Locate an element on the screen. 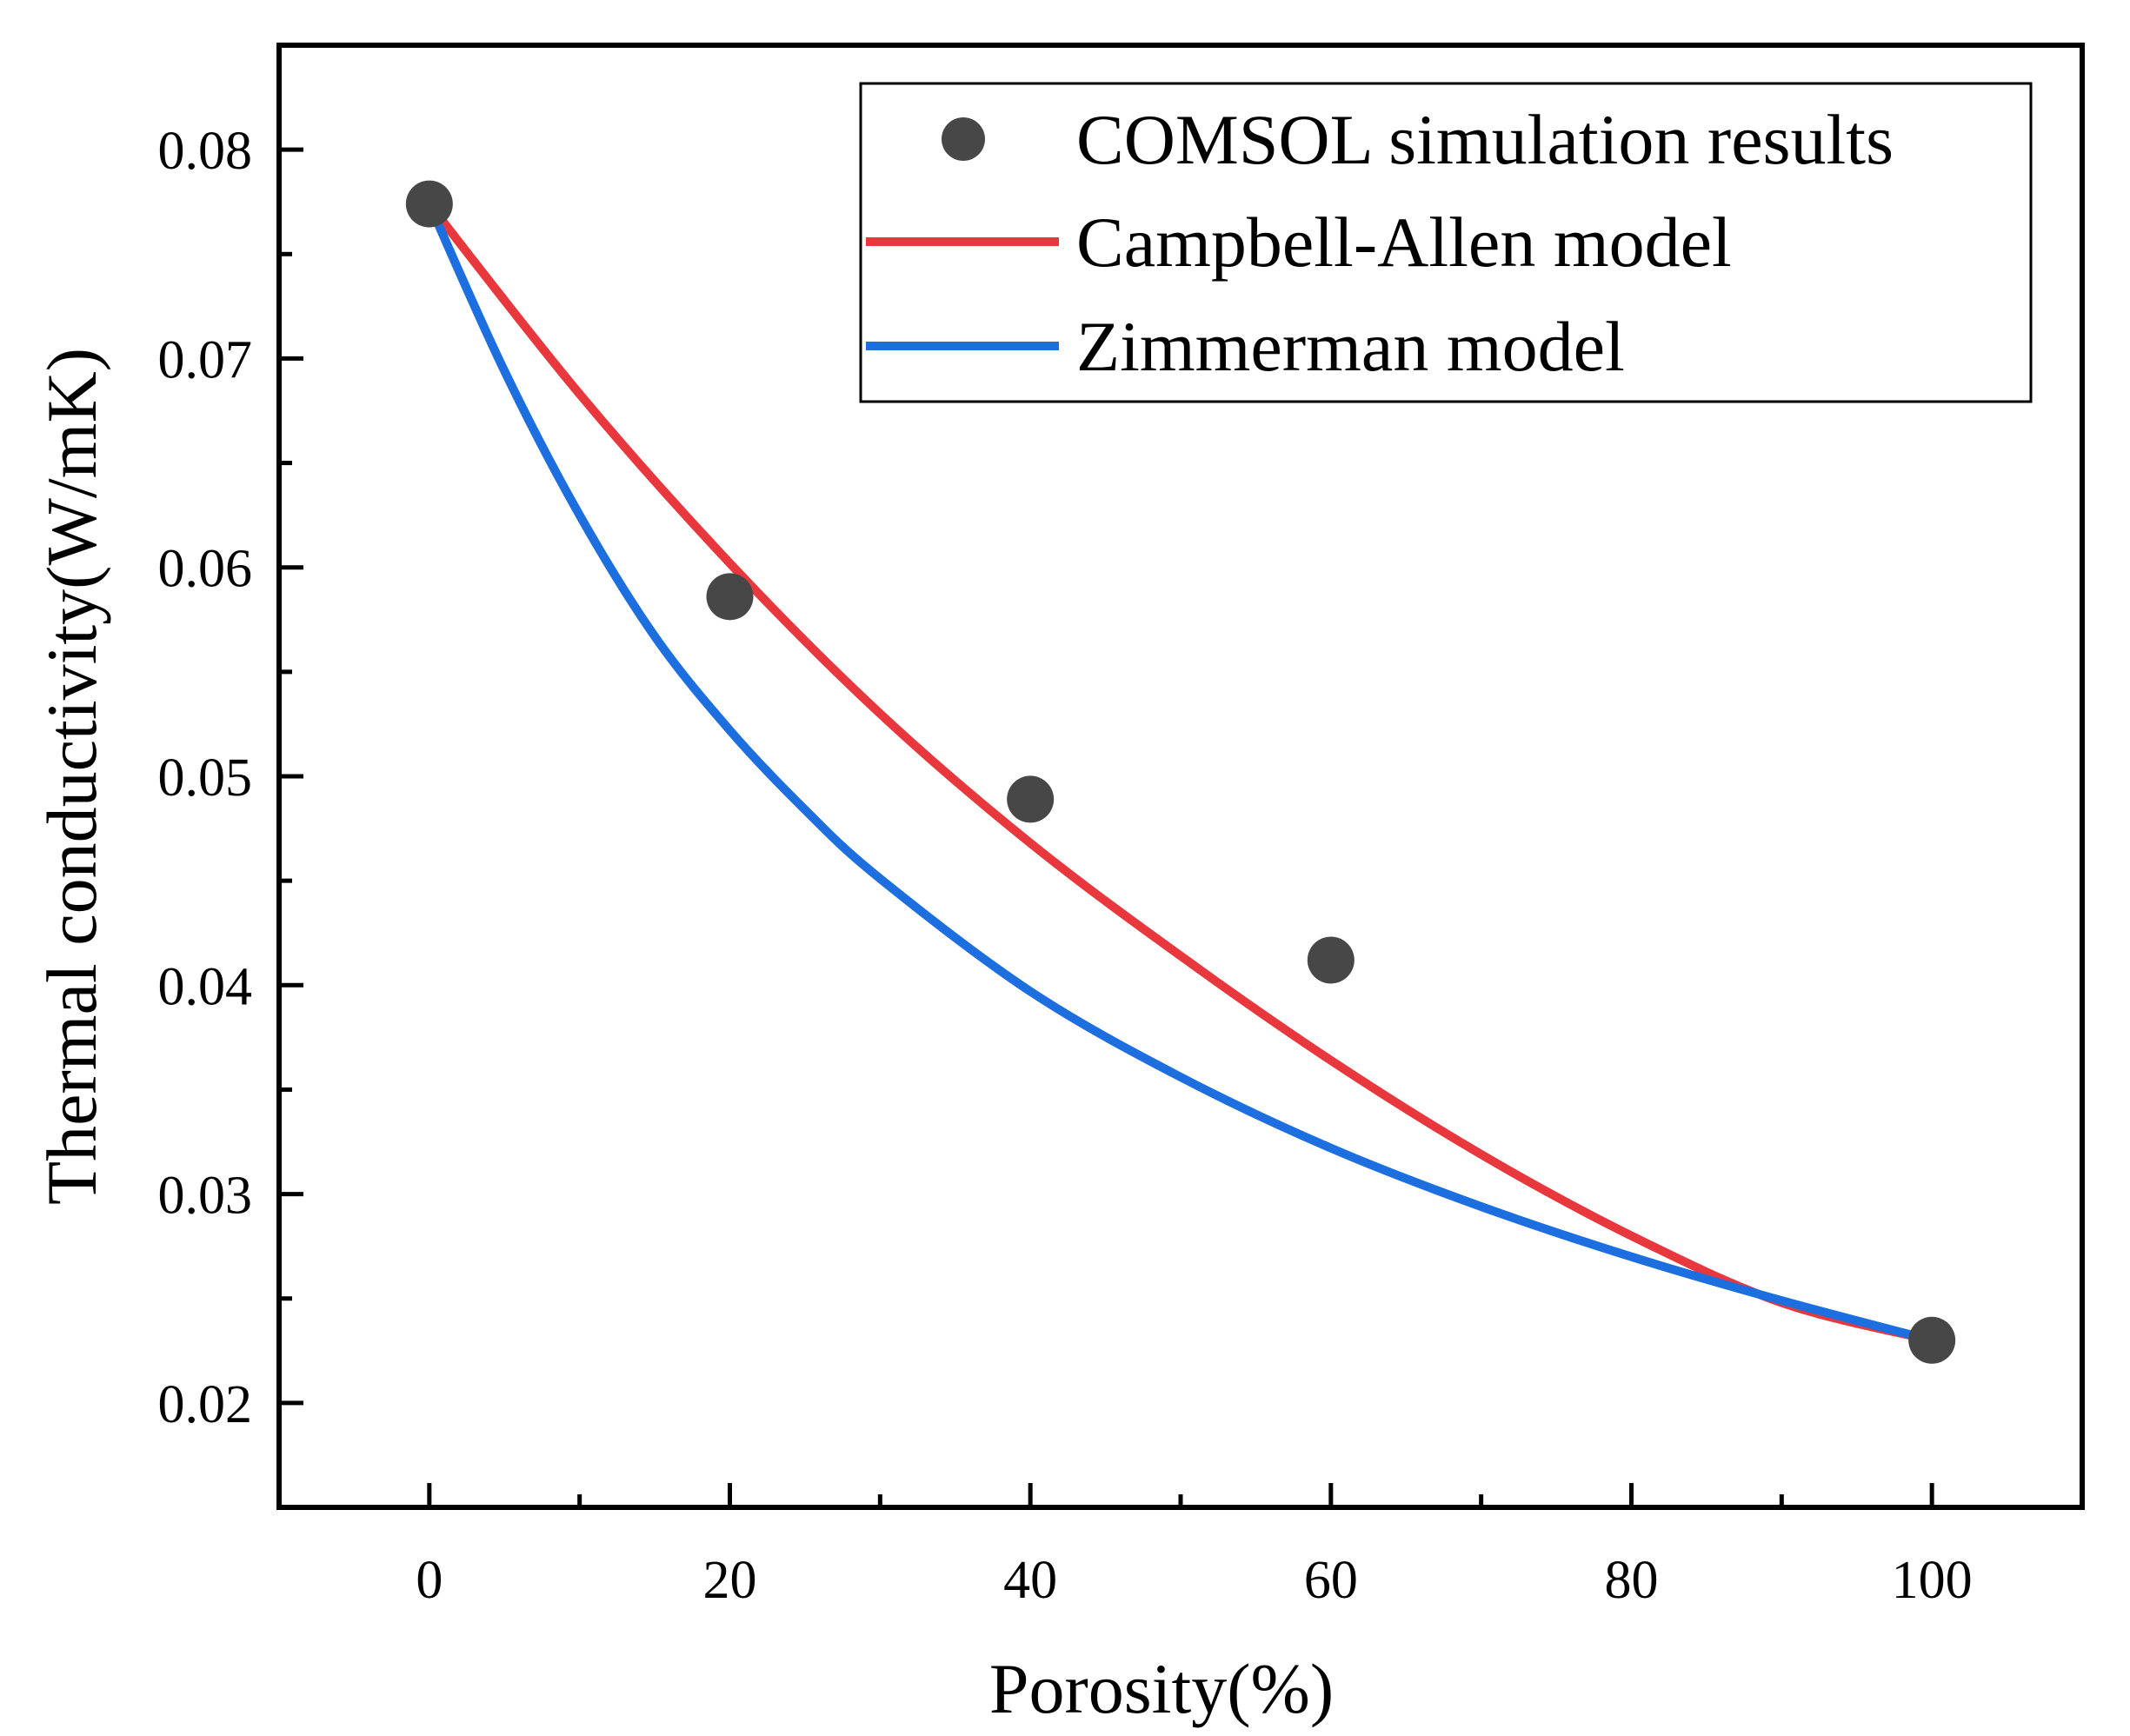  legend-label-comsol: COMSOL simulation results is located at coordinates (1485, 139).